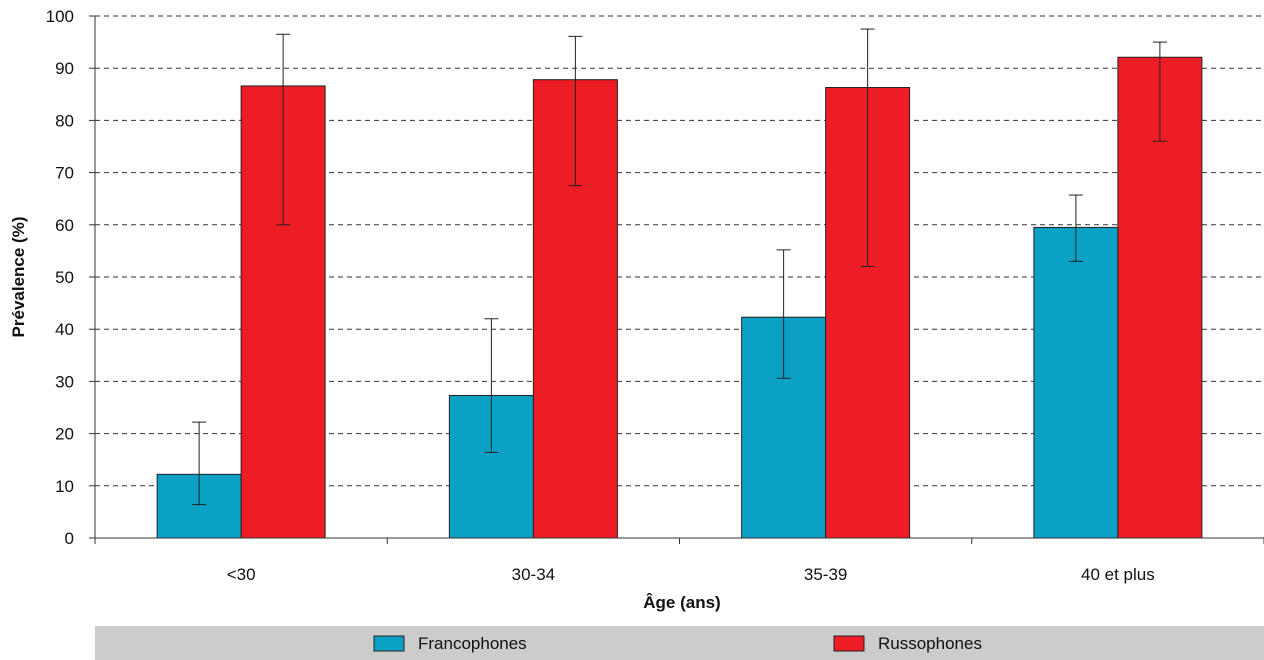  Describe the element at coordinates (18, 277) in the screenshot. I see `y-axis-title: Prévalence (%)` at that location.